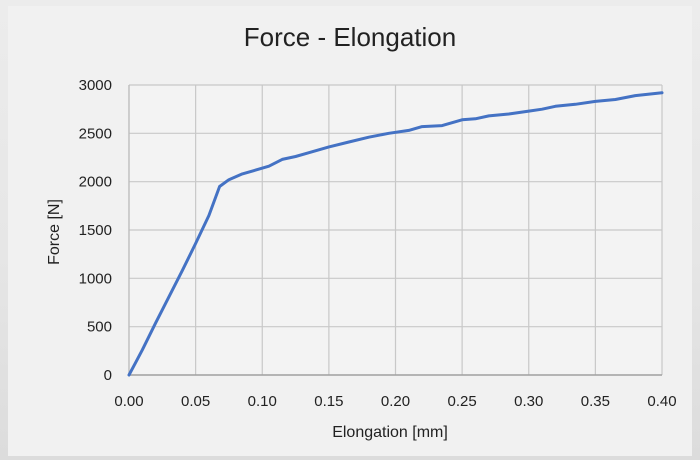 The width and height of the screenshot is (700, 460). What do you see at coordinates (595, 401) in the screenshot?
I see `x-tick-label: 0.35` at bounding box center [595, 401].